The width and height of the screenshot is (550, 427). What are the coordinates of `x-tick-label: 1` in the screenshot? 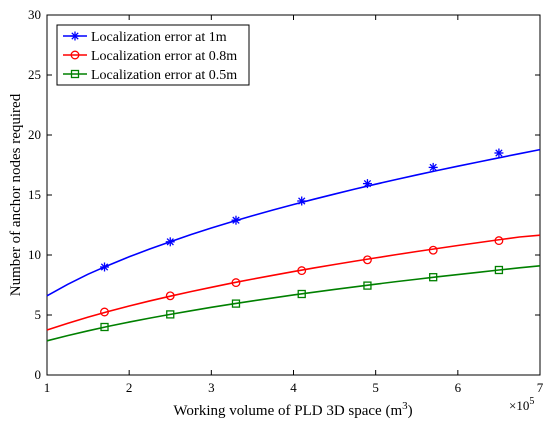 It's located at (47, 387).